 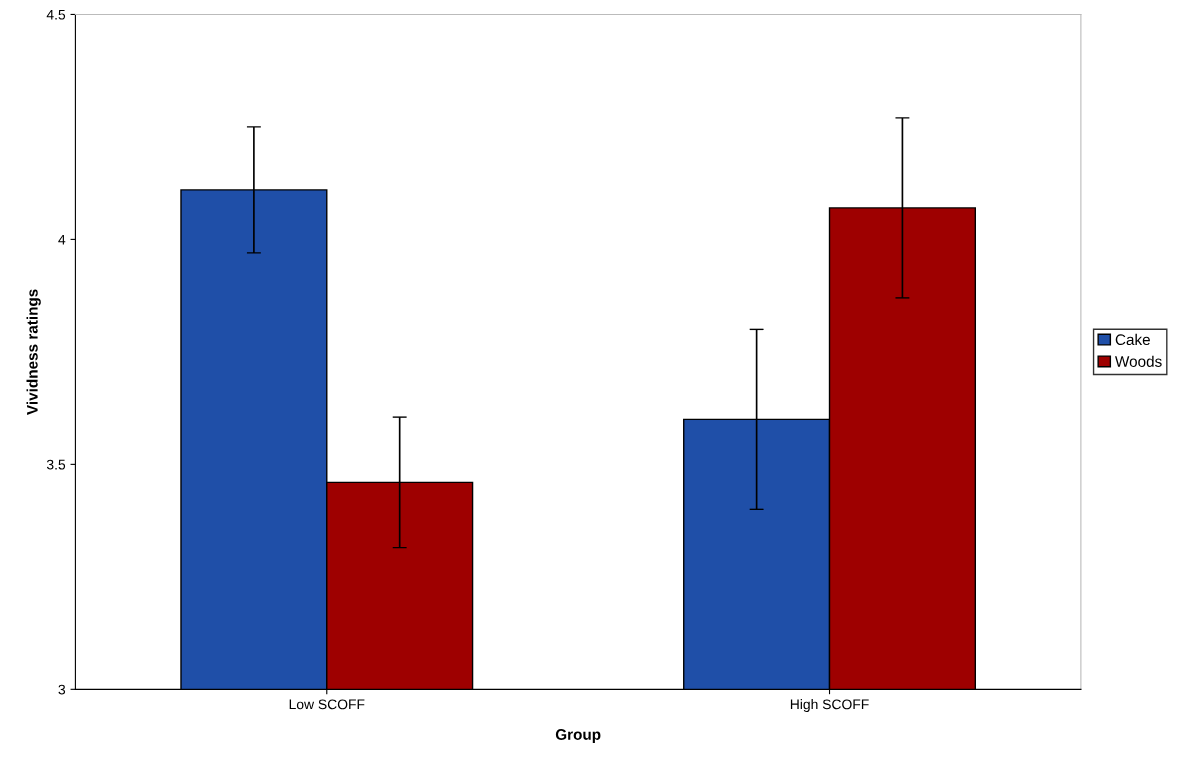 What do you see at coordinates (1132, 339) in the screenshot?
I see `legend-label: Cake` at bounding box center [1132, 339].